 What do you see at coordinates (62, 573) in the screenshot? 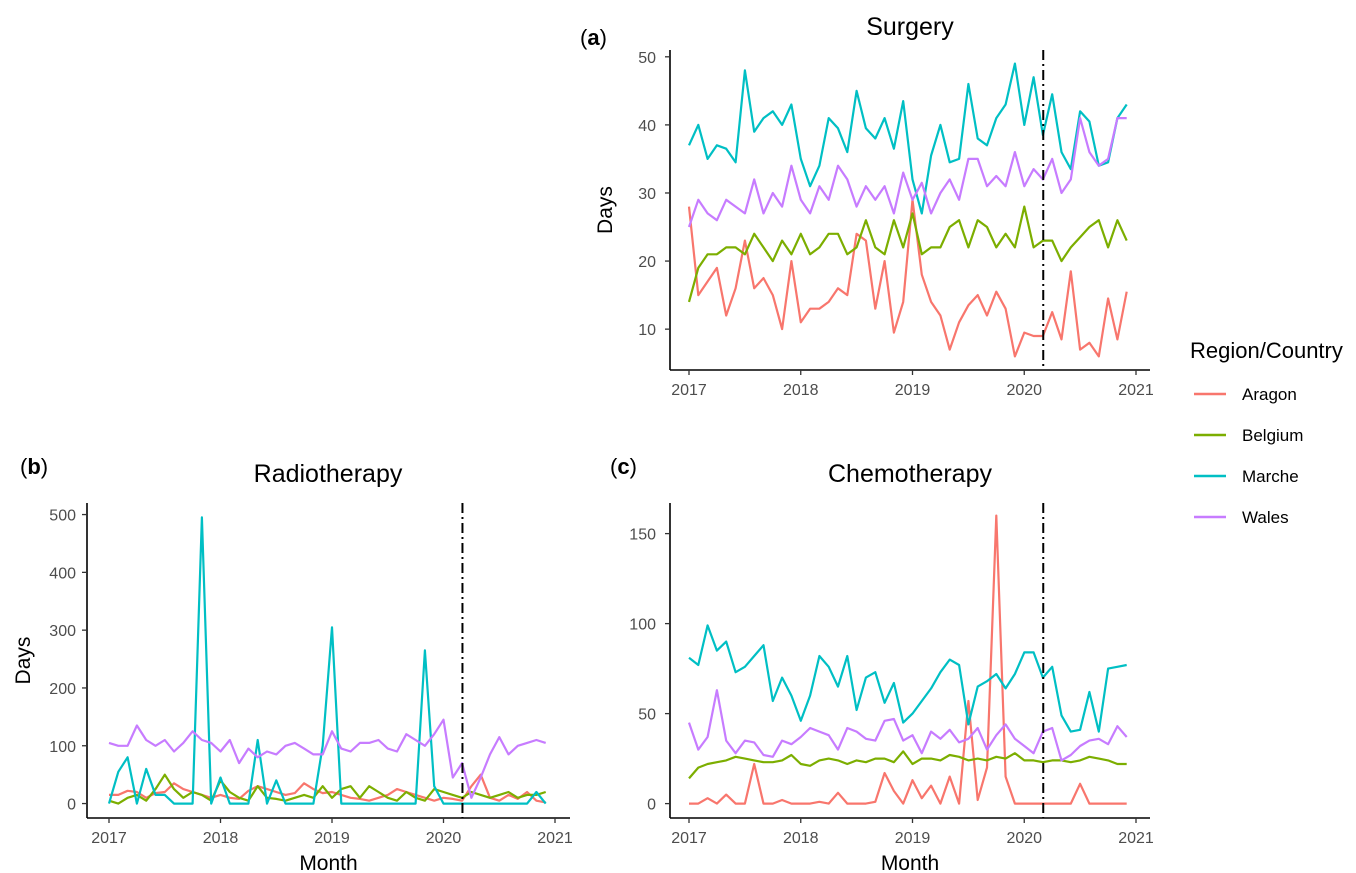
I see `y-tick-label: 400` at bounding box center [62, 573].